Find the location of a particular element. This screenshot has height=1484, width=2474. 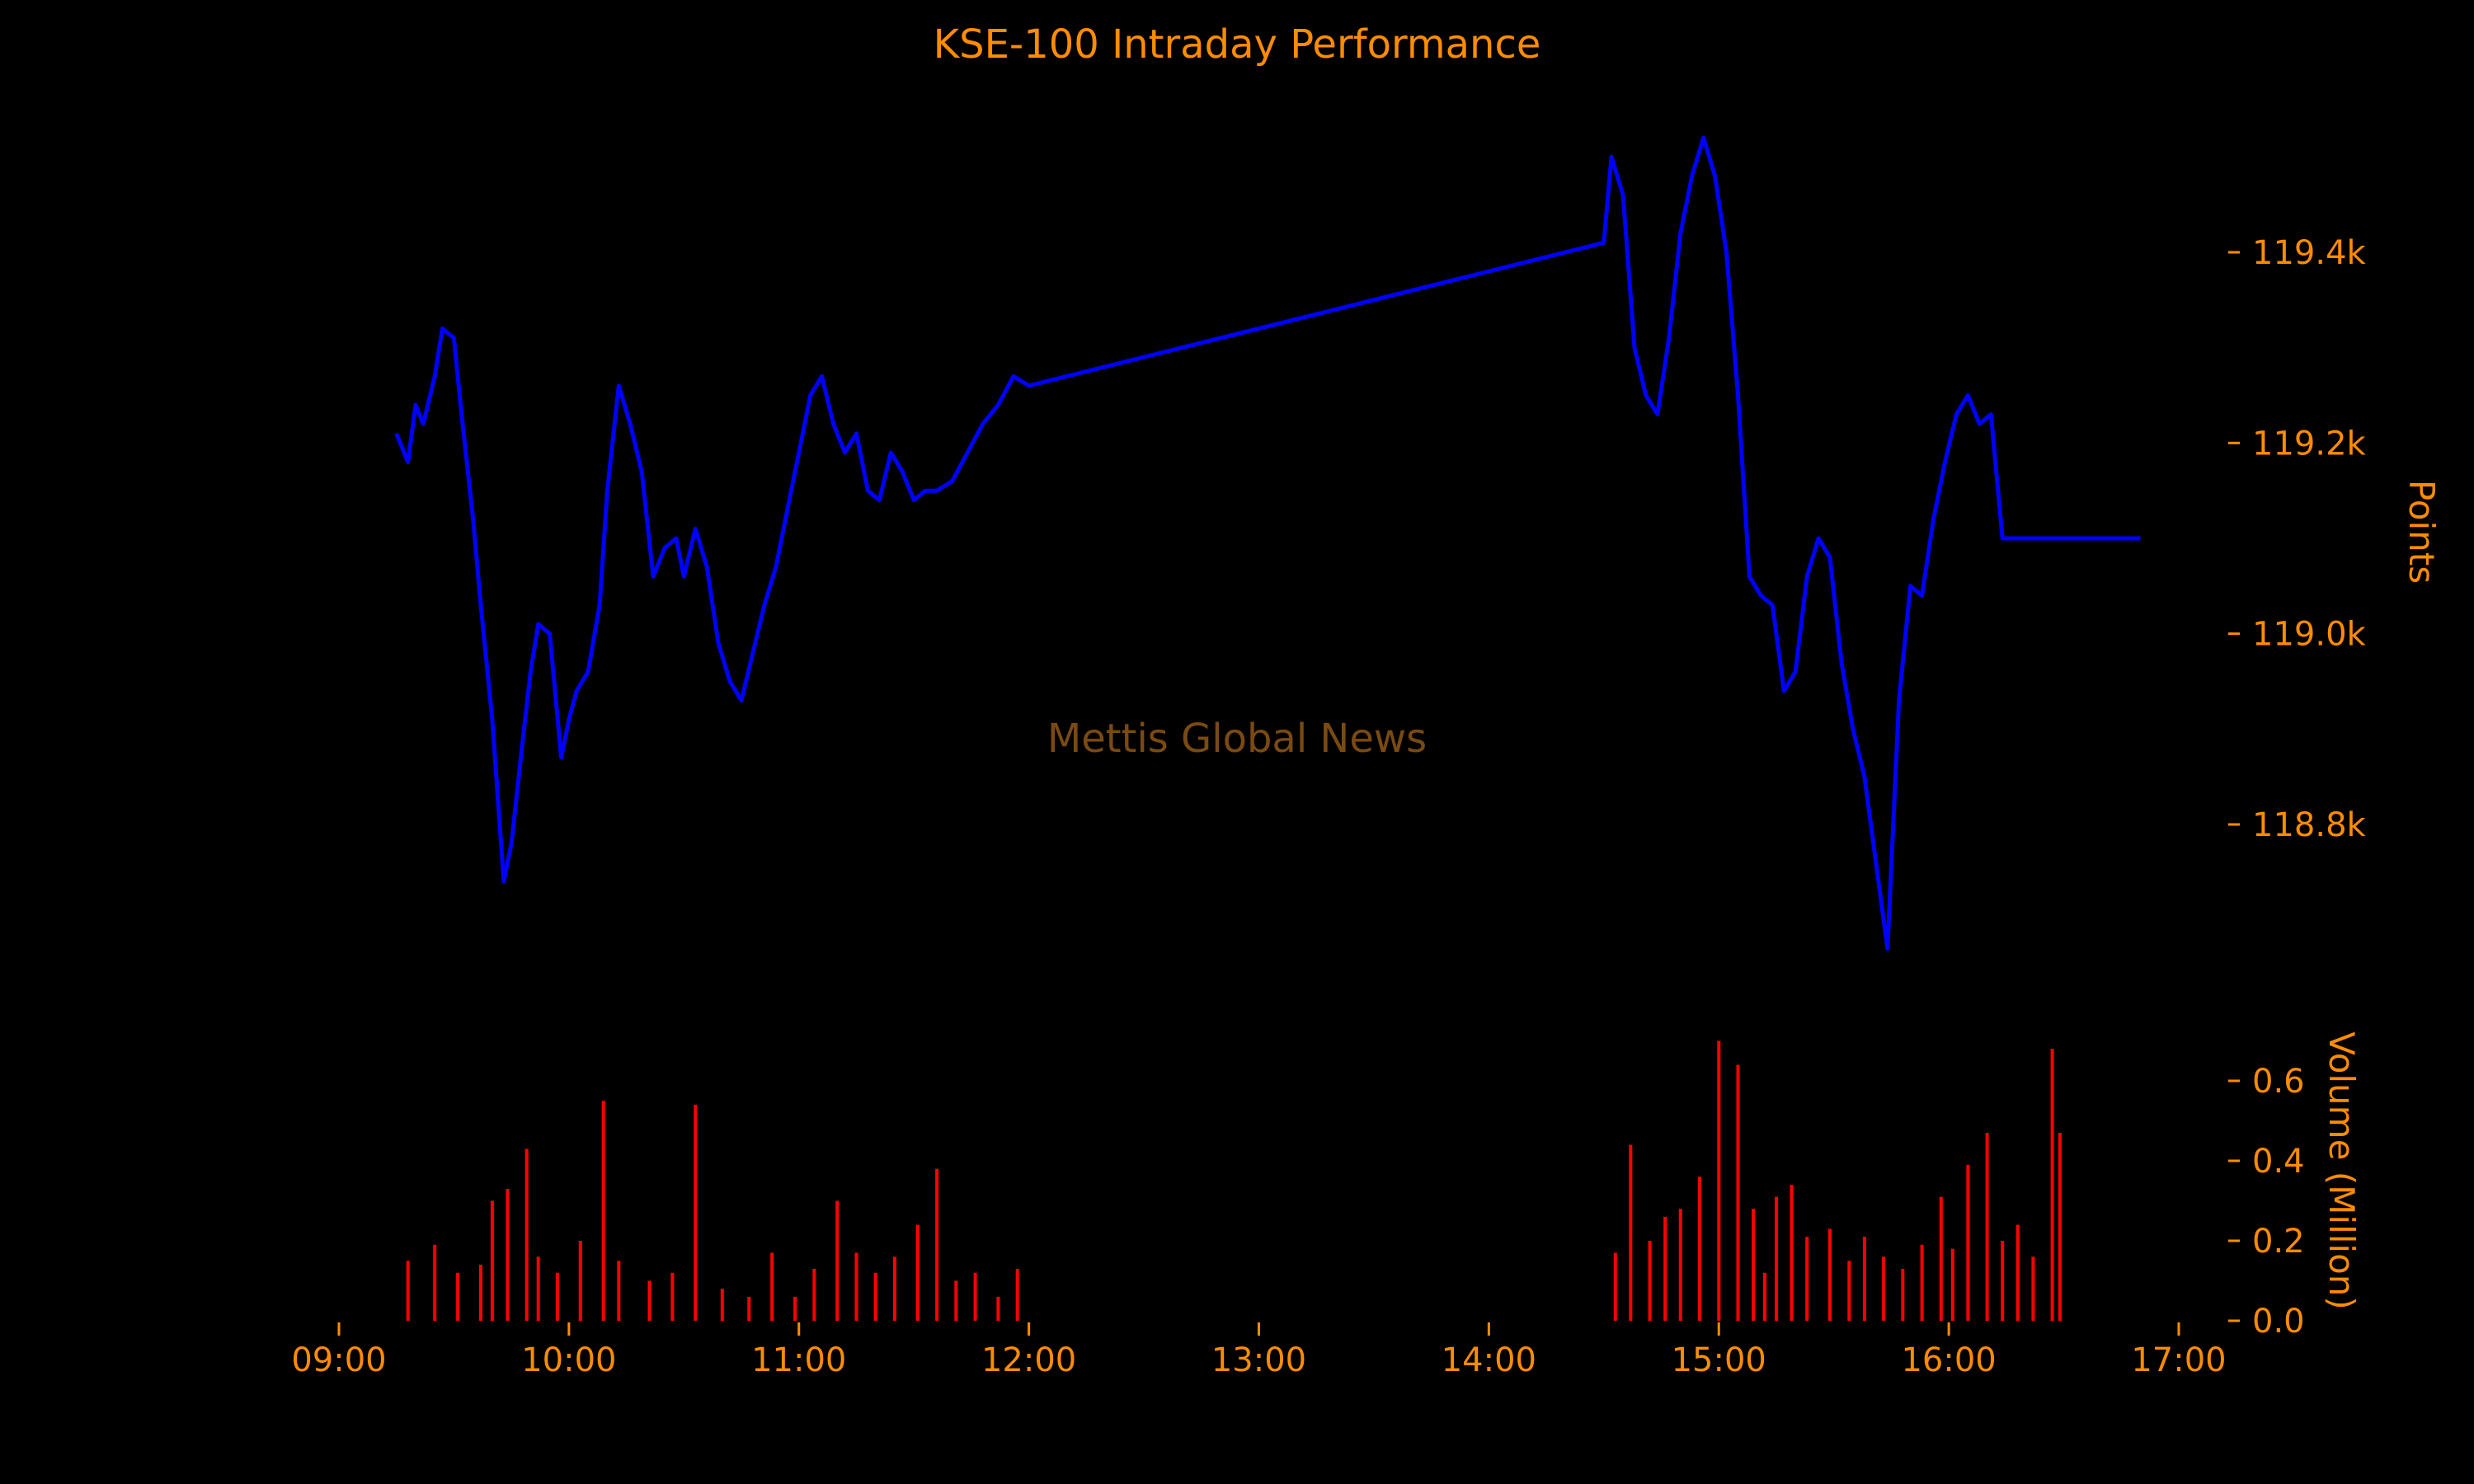

price-tick-label: 119.0k is located at coordinates (2309, 635).